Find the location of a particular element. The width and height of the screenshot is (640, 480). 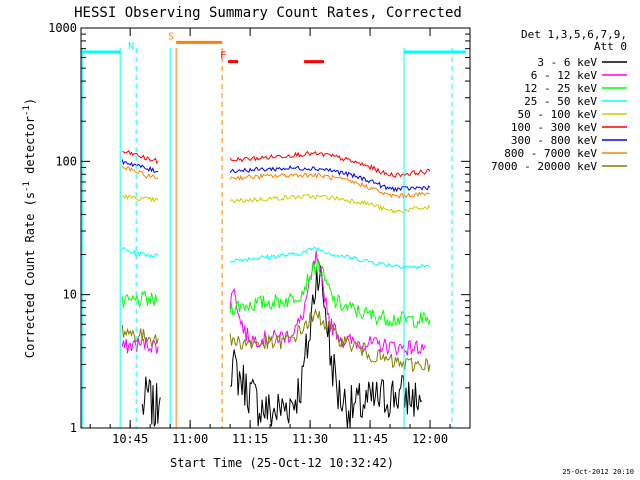

y-axis-label-mid: detector is located at coordinates (30, 148).